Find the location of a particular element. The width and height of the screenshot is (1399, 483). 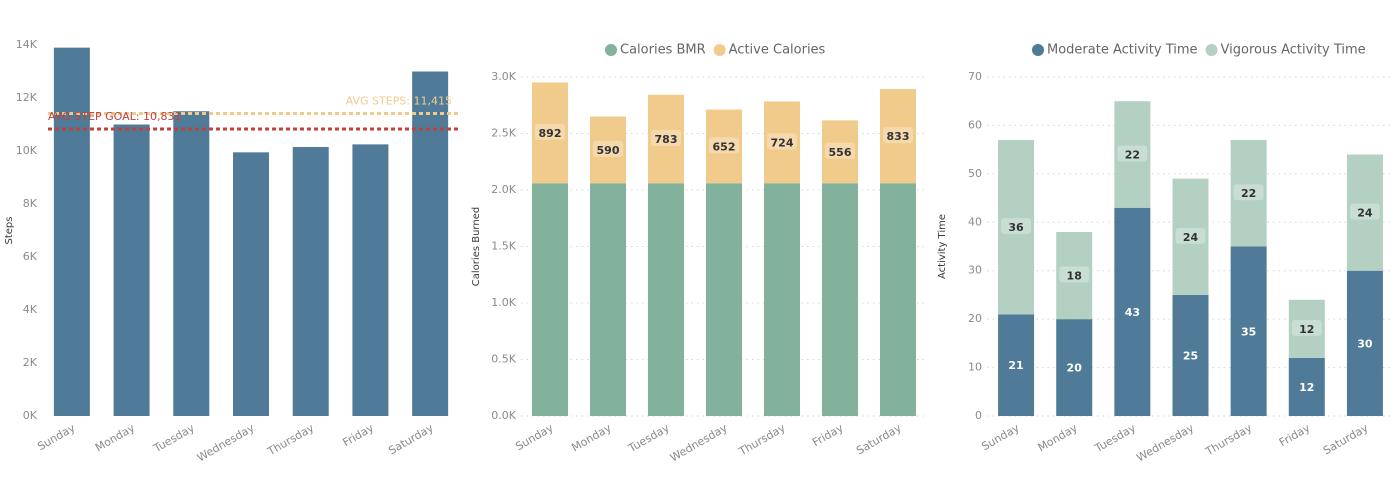

data-label: 20 is located at coordinates (1075, 368).